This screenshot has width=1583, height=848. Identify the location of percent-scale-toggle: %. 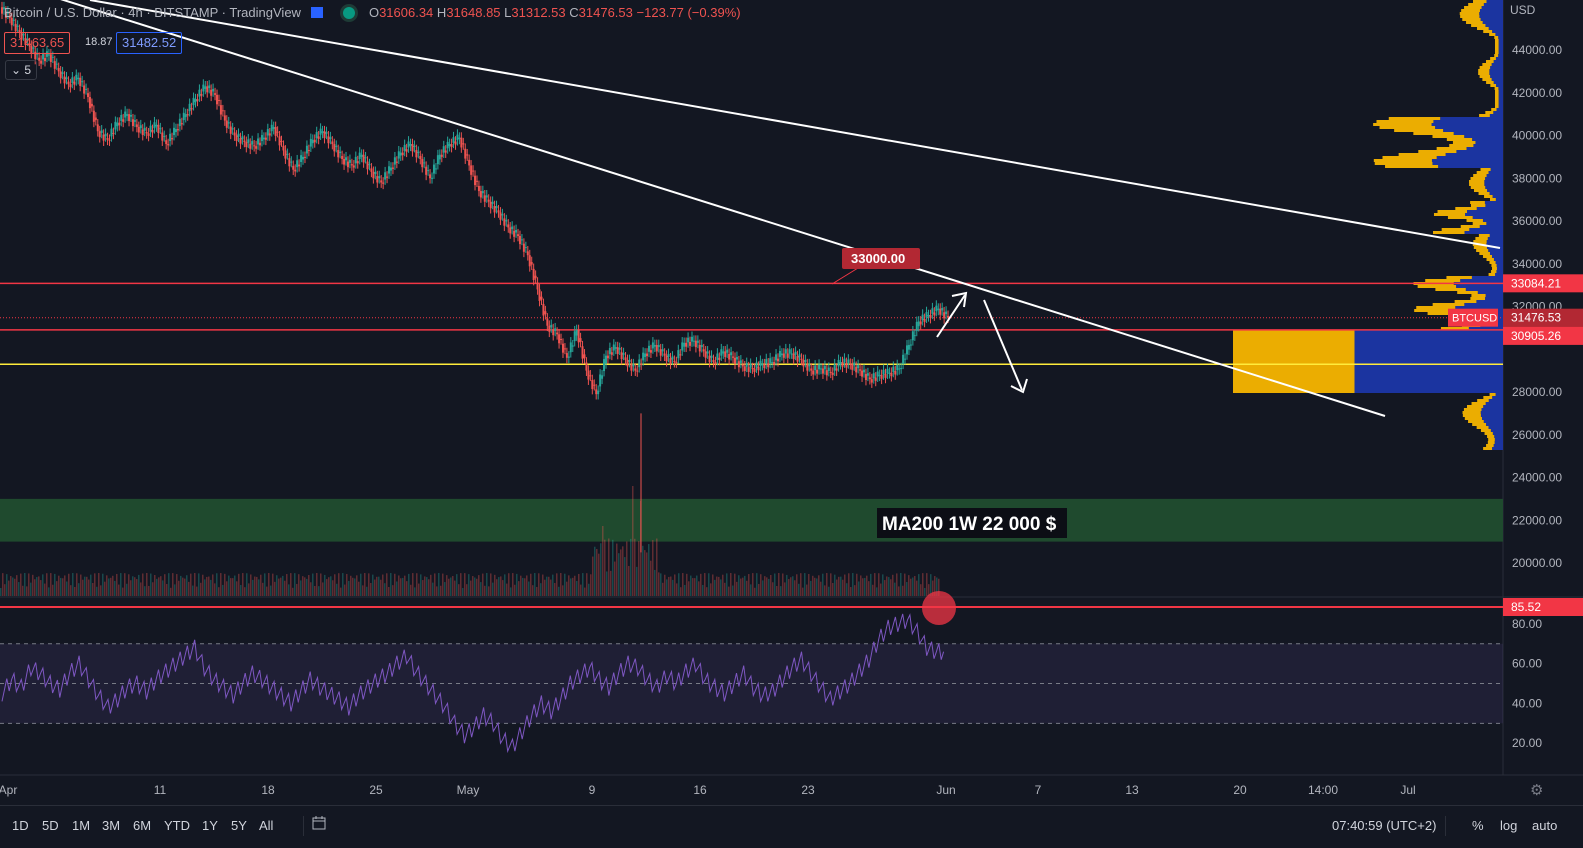
(1478, 825).